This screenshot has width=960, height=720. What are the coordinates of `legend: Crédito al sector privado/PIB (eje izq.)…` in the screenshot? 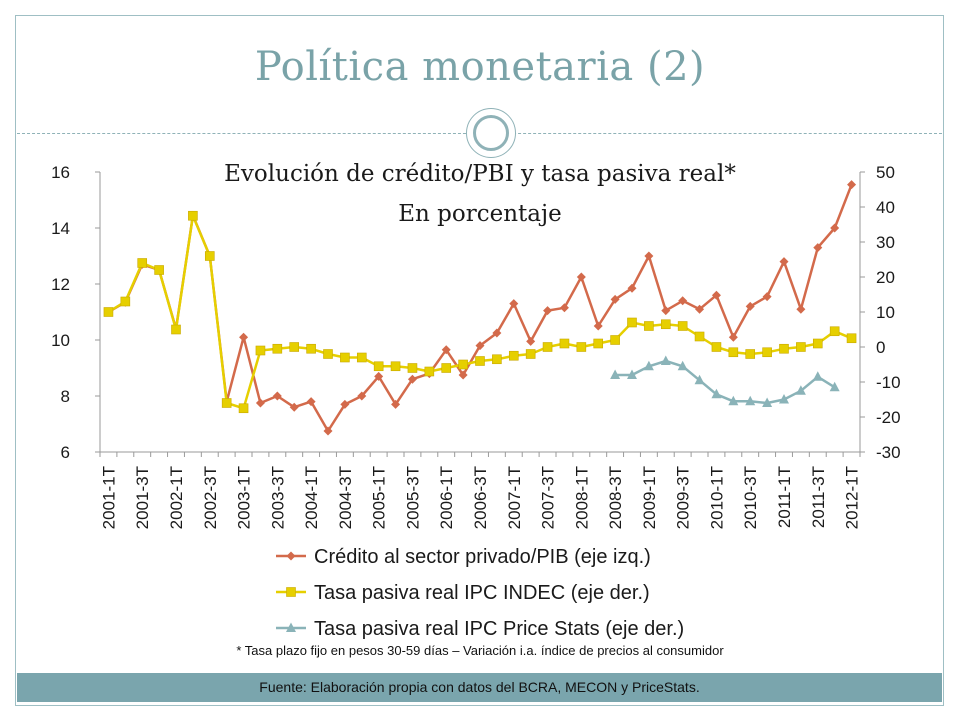 It's located at (480, 593).